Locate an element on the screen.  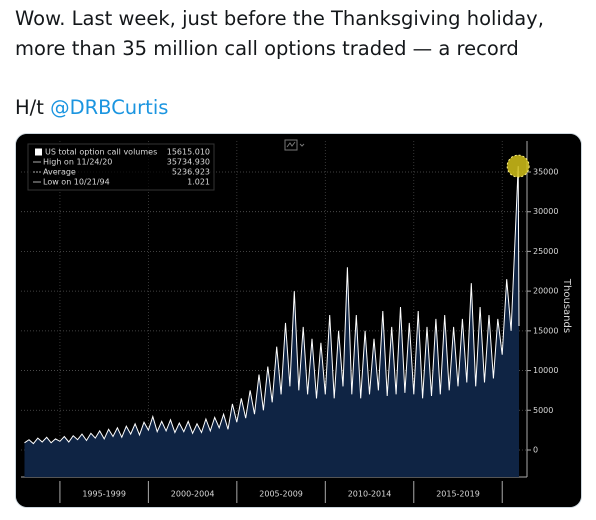
legend-label: US total option call volumes is located at coordinates (101, 152).